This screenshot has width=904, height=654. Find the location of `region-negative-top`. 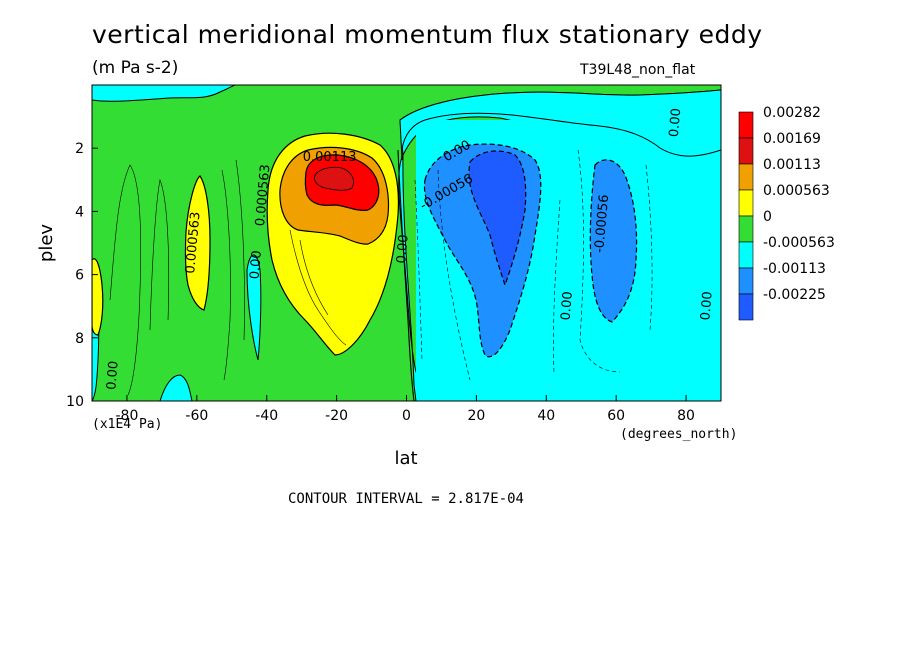

region-negative-top is located at coordinates (560, 125).